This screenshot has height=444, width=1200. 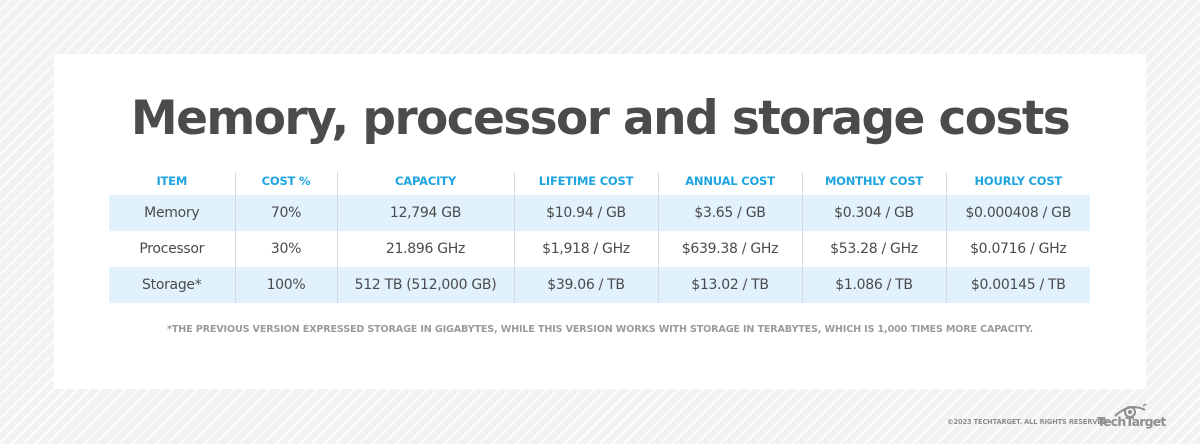 What do you see at coordinates (1131, 421) in the screenshot?
I see `brand-logo: TechTarget` at bounding box center [1131, 421].